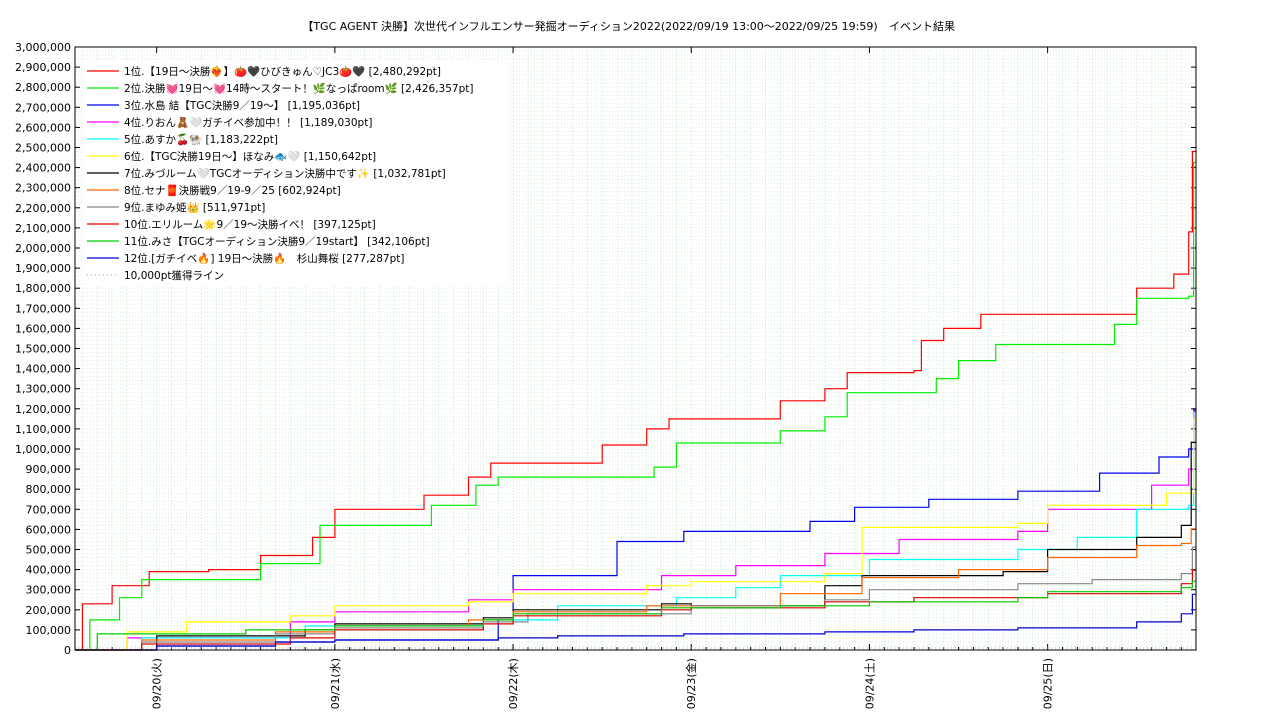  I want to click on y-tick-label: 3,000,000, so click(43, 47).